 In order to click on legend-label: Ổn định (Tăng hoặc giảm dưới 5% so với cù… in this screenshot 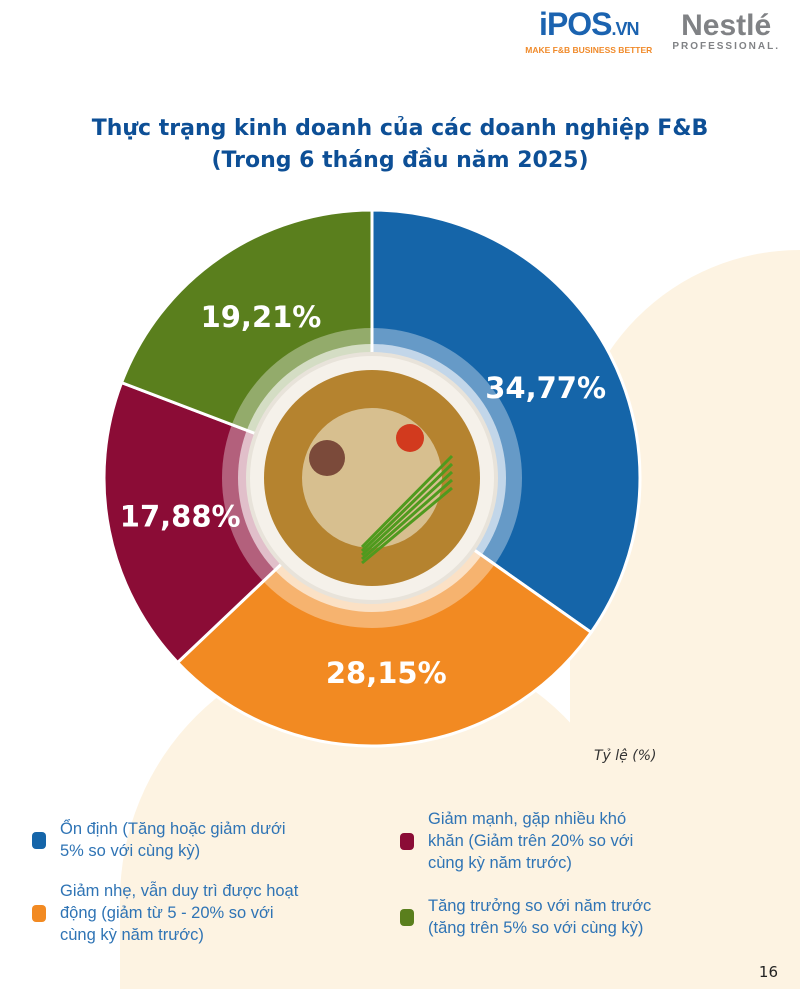, I will do `click(172, 840)`.